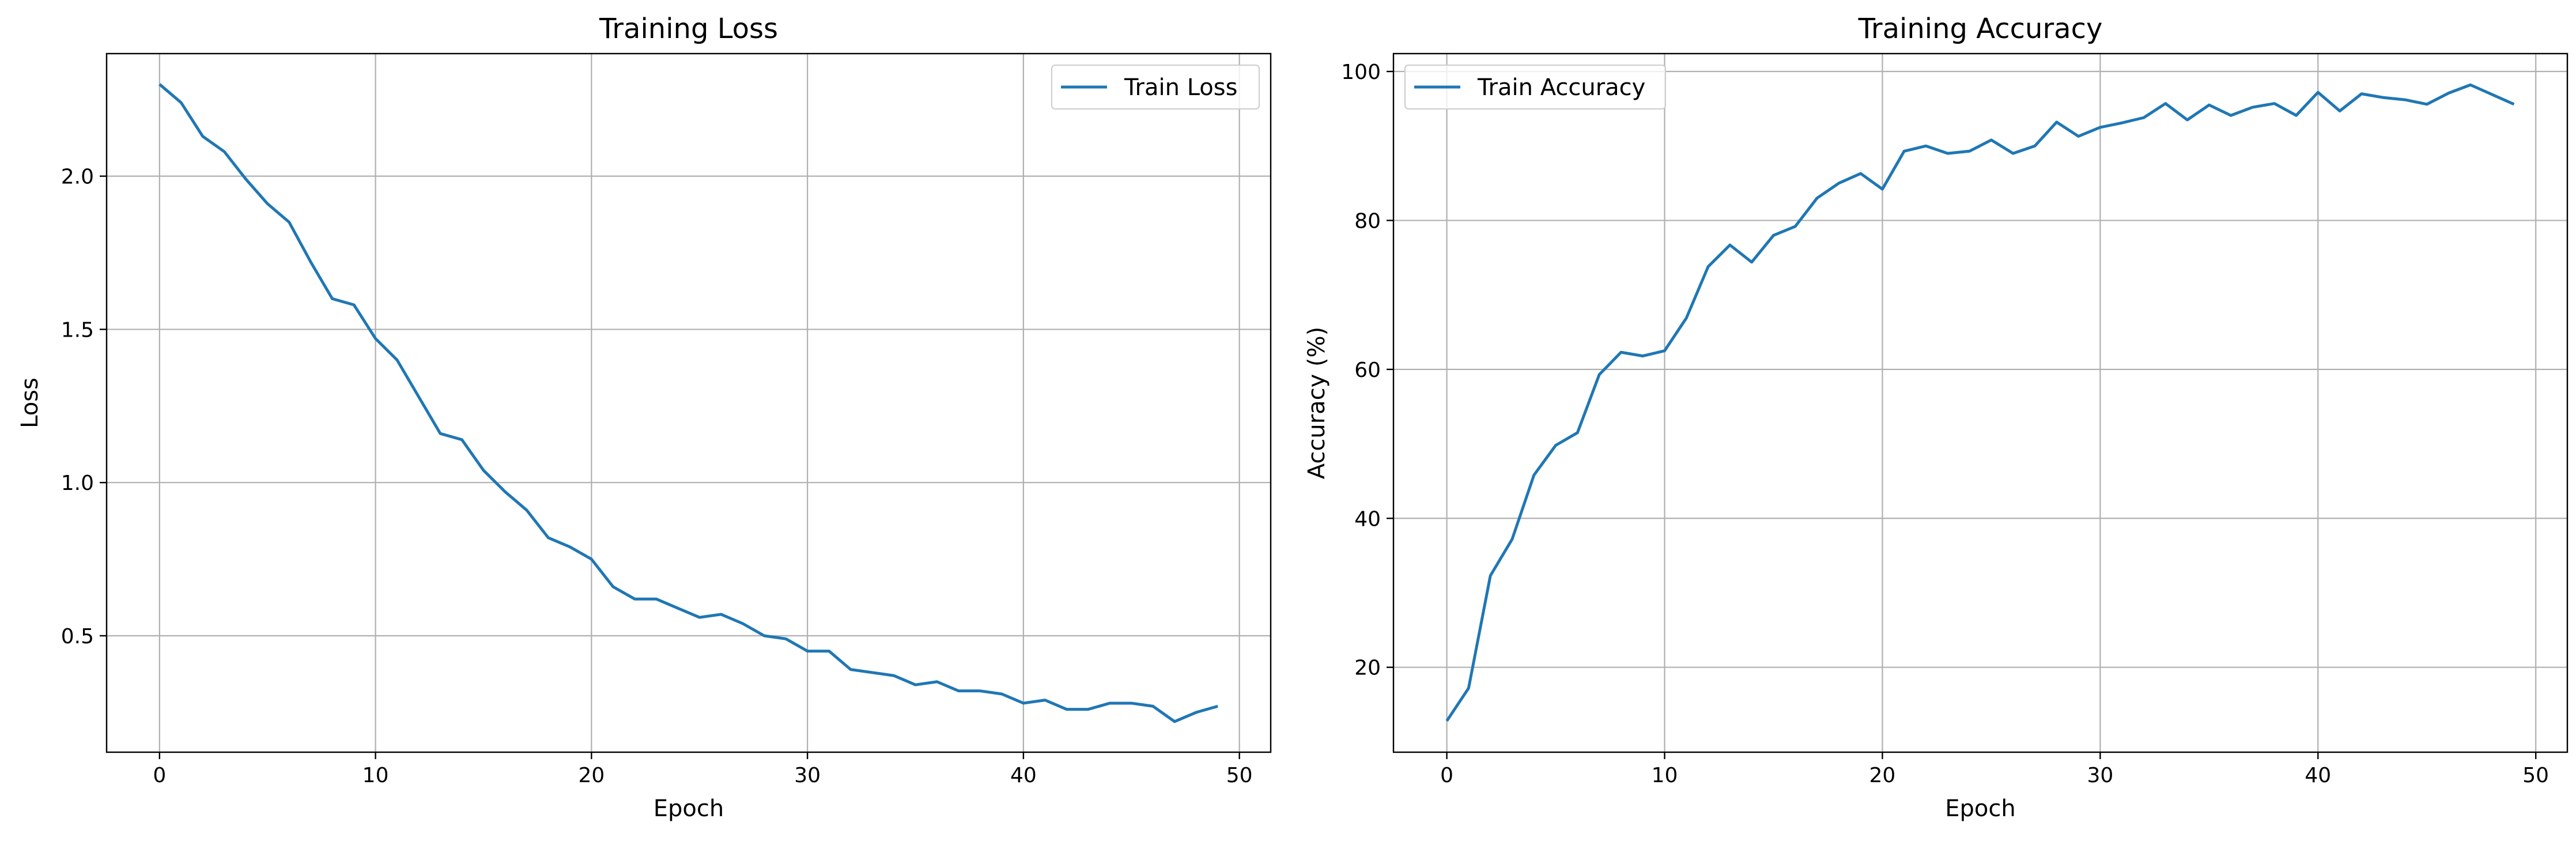  What do you see at coordinates (807, 775) in the screenshot?
I see `loss-x-tick-label-3: 30` at bounding box center [807, 775].